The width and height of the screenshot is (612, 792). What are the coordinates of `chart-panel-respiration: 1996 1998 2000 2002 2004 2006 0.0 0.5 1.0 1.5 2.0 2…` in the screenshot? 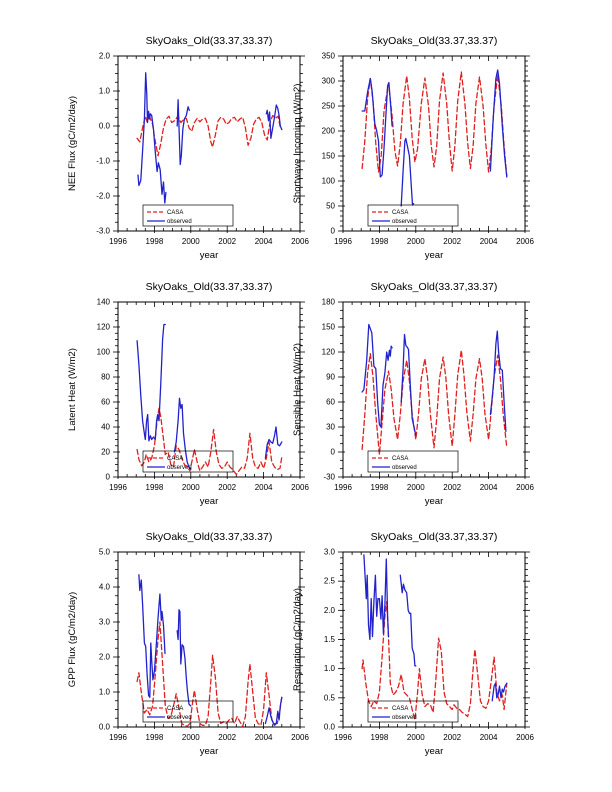 It's located at (411, 649).